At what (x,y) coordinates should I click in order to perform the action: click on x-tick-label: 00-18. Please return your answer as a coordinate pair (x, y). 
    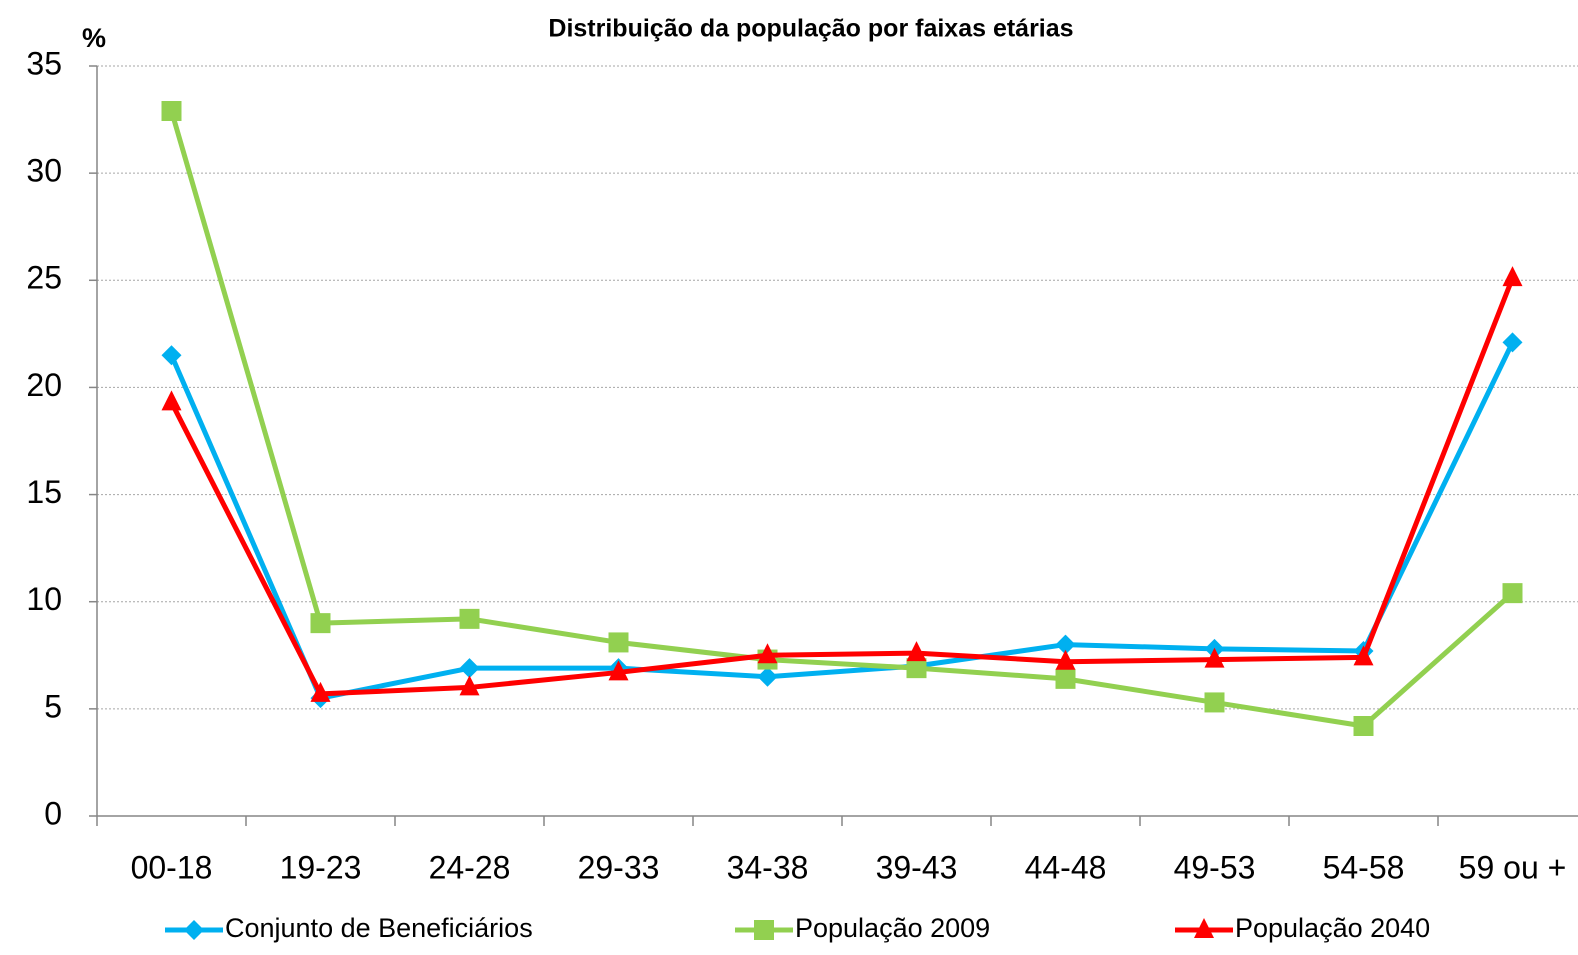
    Looking at the image, I should click on (172, 867).